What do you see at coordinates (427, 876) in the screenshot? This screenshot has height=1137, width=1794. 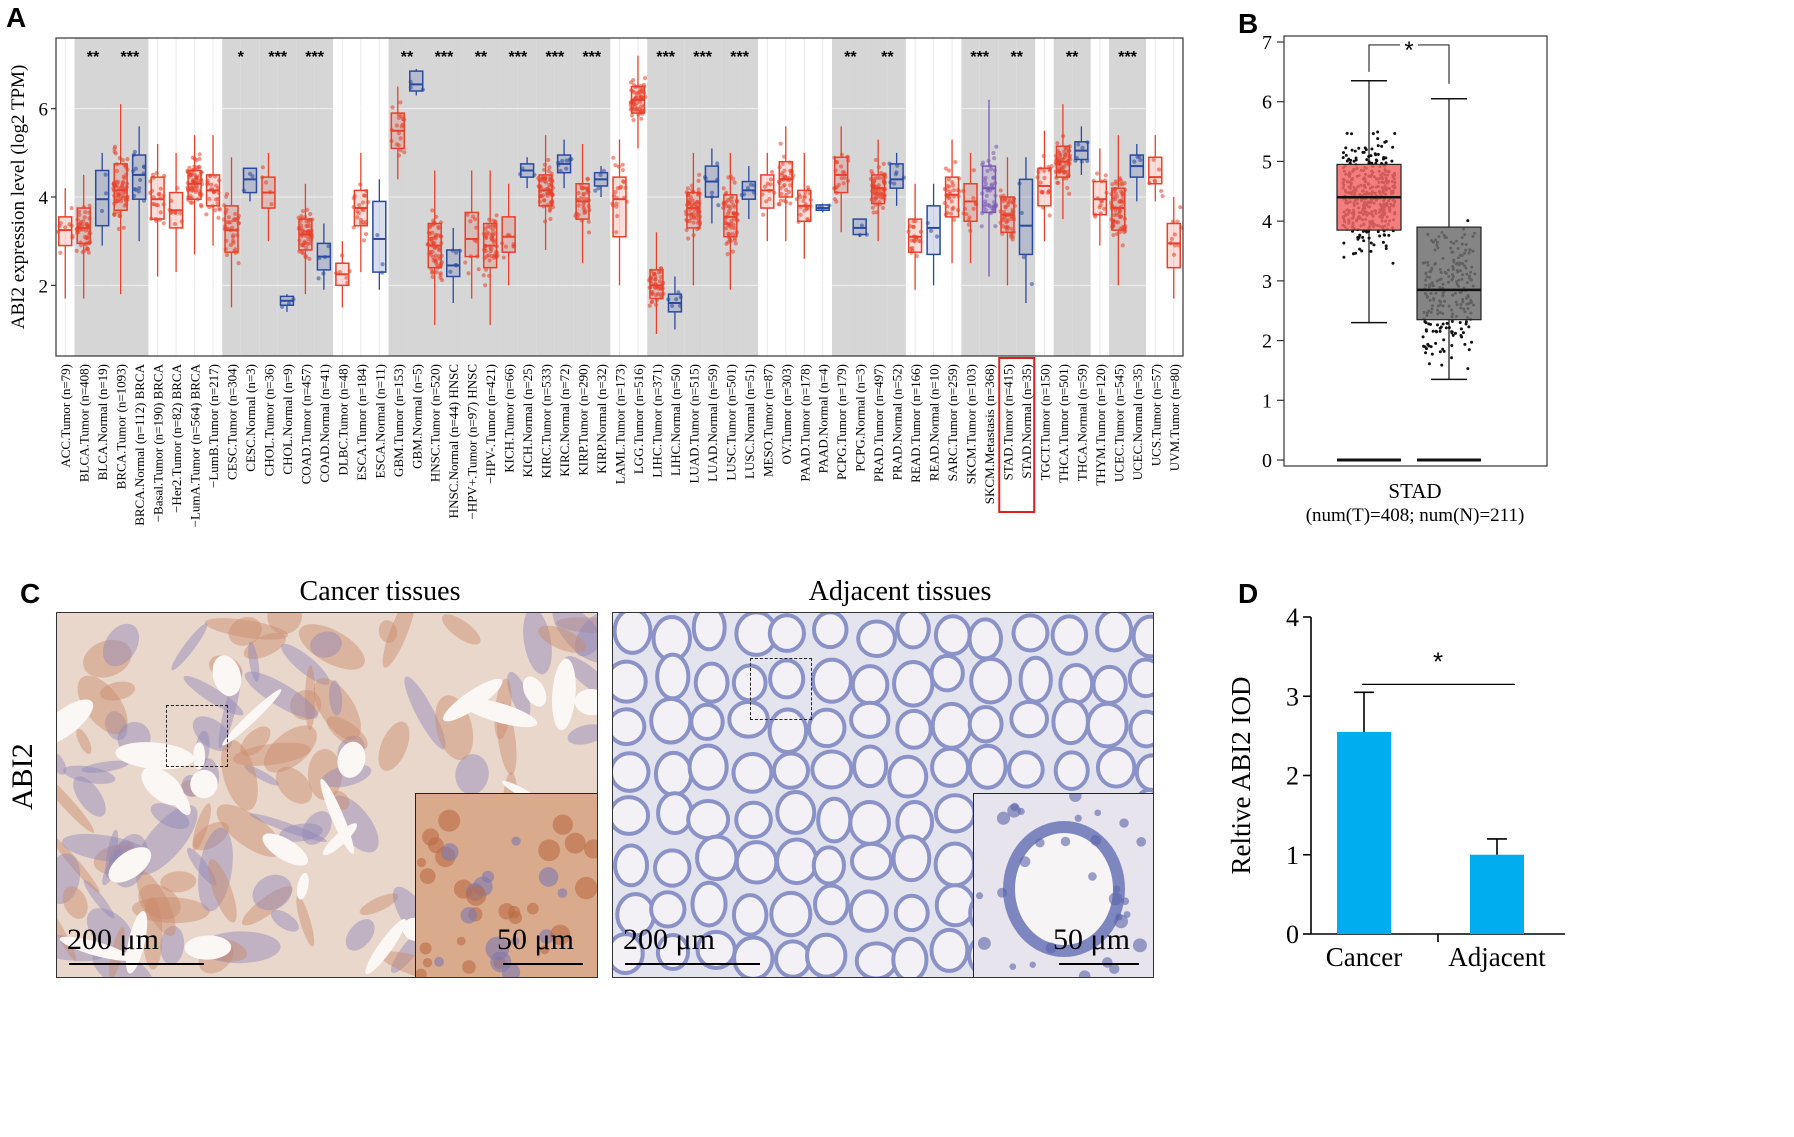 I see `cell-nucleus` at bounding box center [427, 876].